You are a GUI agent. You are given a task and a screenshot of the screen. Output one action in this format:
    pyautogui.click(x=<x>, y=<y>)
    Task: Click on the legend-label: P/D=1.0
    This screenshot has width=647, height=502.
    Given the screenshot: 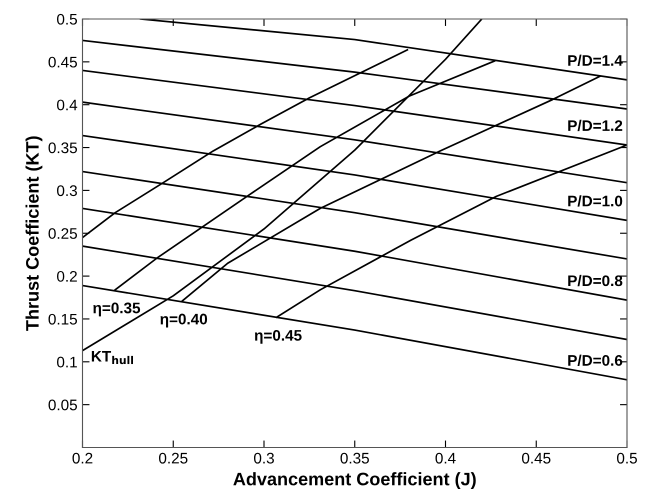 What is the action you would take?
    pyautogui.click(x=595, y=201)
    